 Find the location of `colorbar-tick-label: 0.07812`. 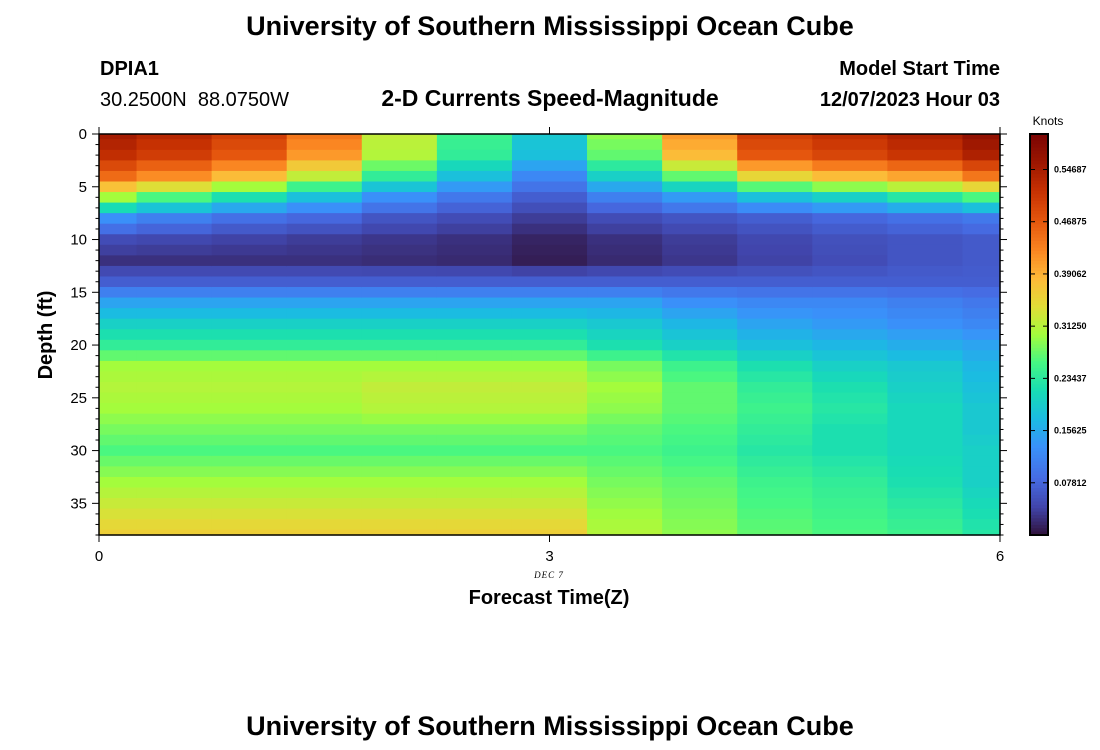

colorbar-tick-label: 0.07812 is located at coordinates (1070, 483).